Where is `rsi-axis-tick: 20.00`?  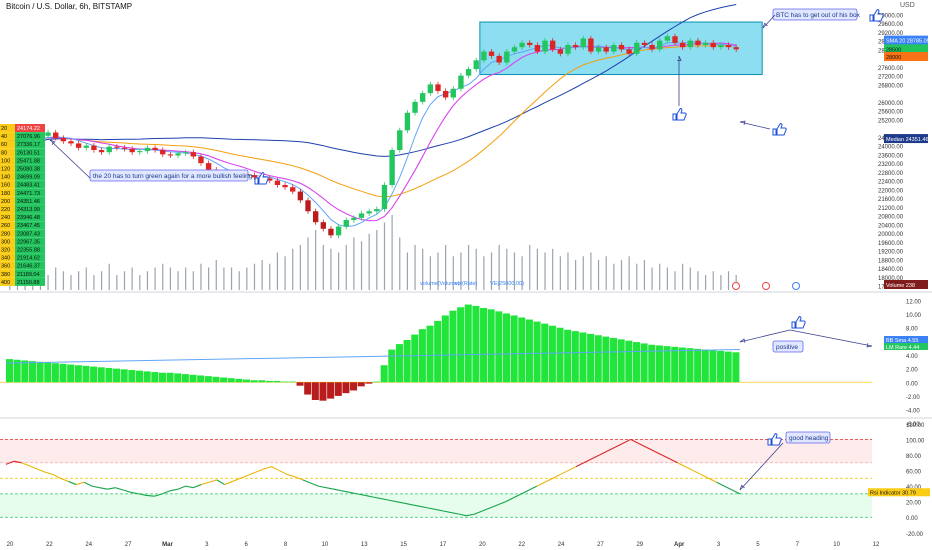
rsi-axis-tick: 20.00 is located at coordinates (914, 504).